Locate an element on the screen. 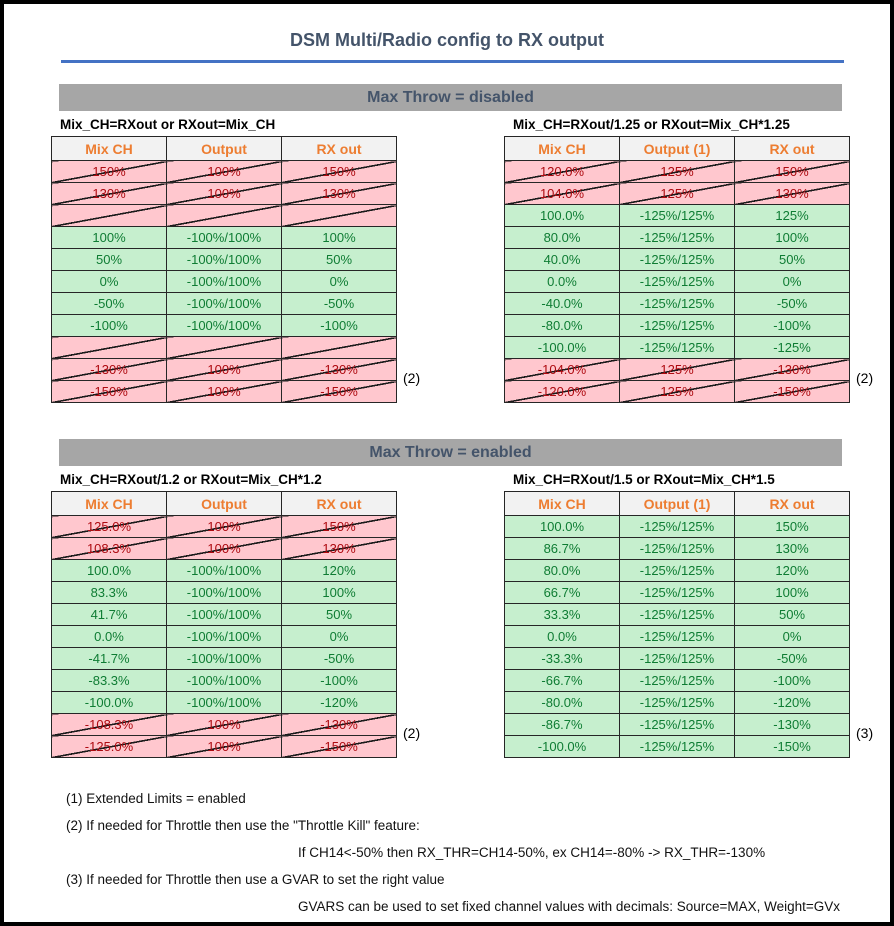 The width and height of the screenshot is (894, 926). footnote-line: (1) Extended Limits = enabled is located at coordinates (156, 798).